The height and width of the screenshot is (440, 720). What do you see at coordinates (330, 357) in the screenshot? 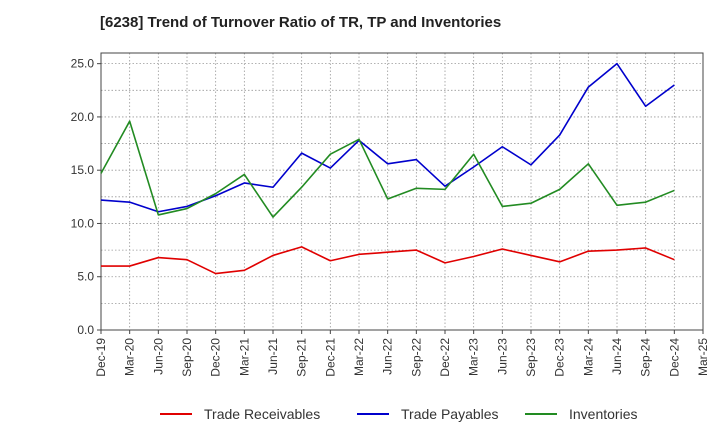
I see `x-tick-label: Dec-21` at bounding box center [330, 357].